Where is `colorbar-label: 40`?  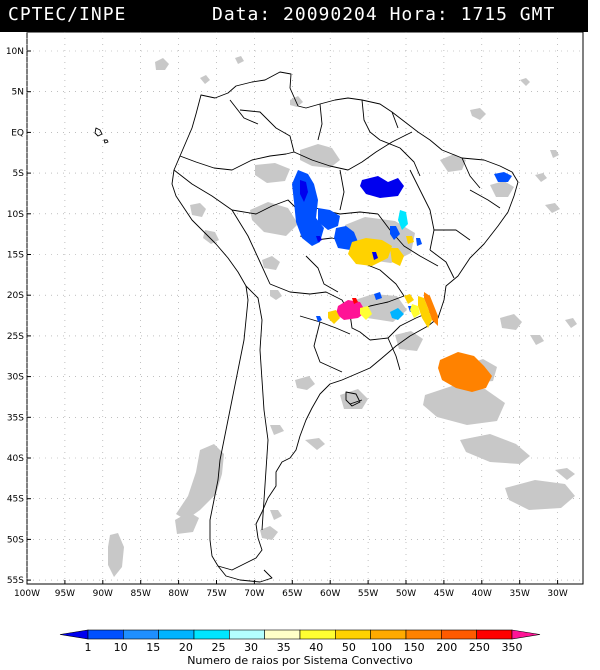
colorbar-label: 40 is located at coordinates (316, 647).